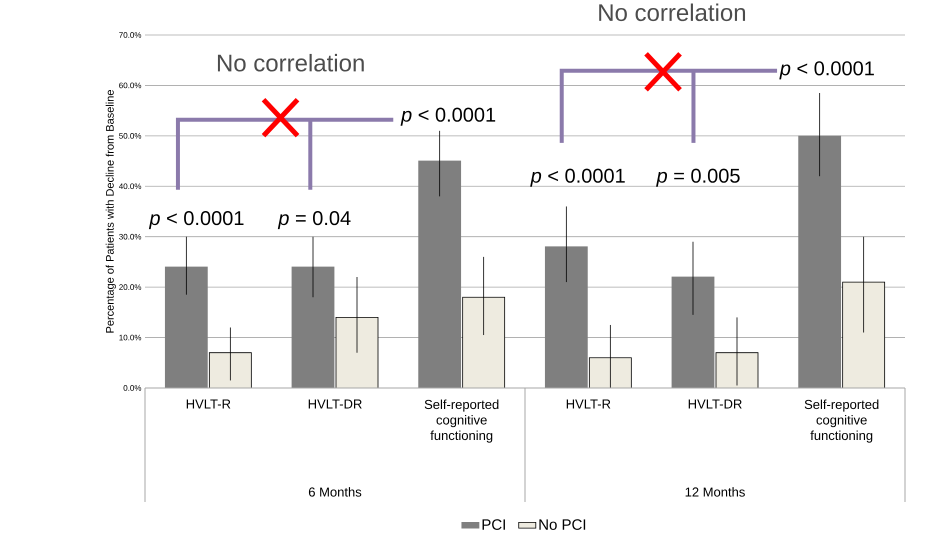 The width and height of the screenshot is (945, 545). I want to click on y-tick-label: 0.0%, so click(133, 388).